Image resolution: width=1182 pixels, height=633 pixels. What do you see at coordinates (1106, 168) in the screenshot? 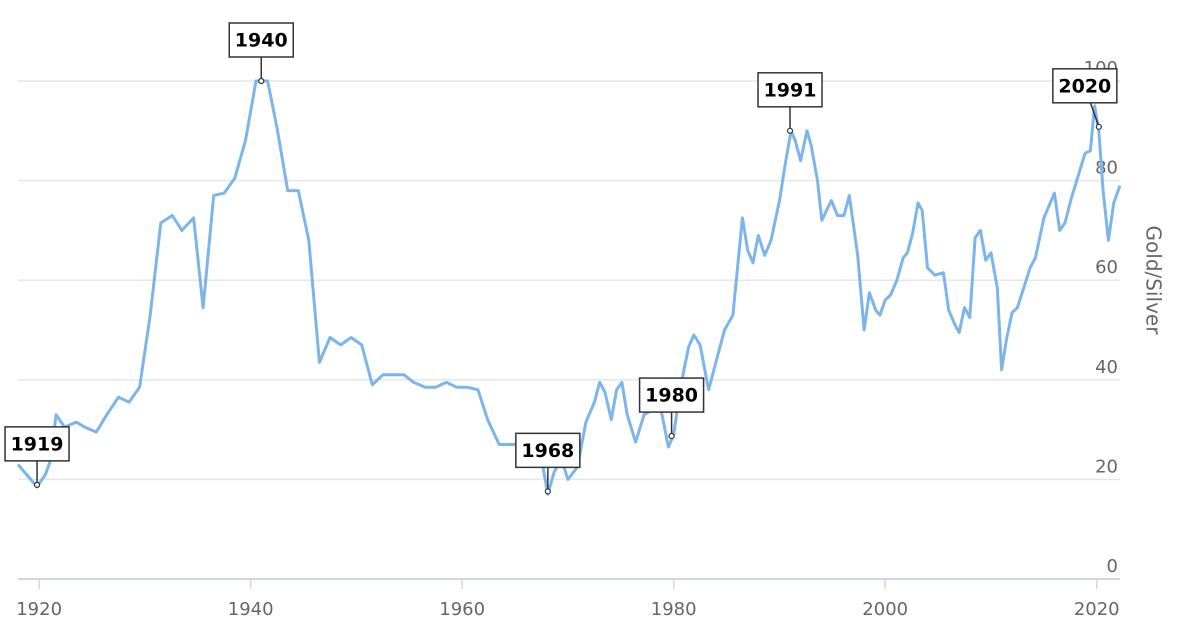
I see `y-tick-label: 80` at bounding box center [1106, 168].